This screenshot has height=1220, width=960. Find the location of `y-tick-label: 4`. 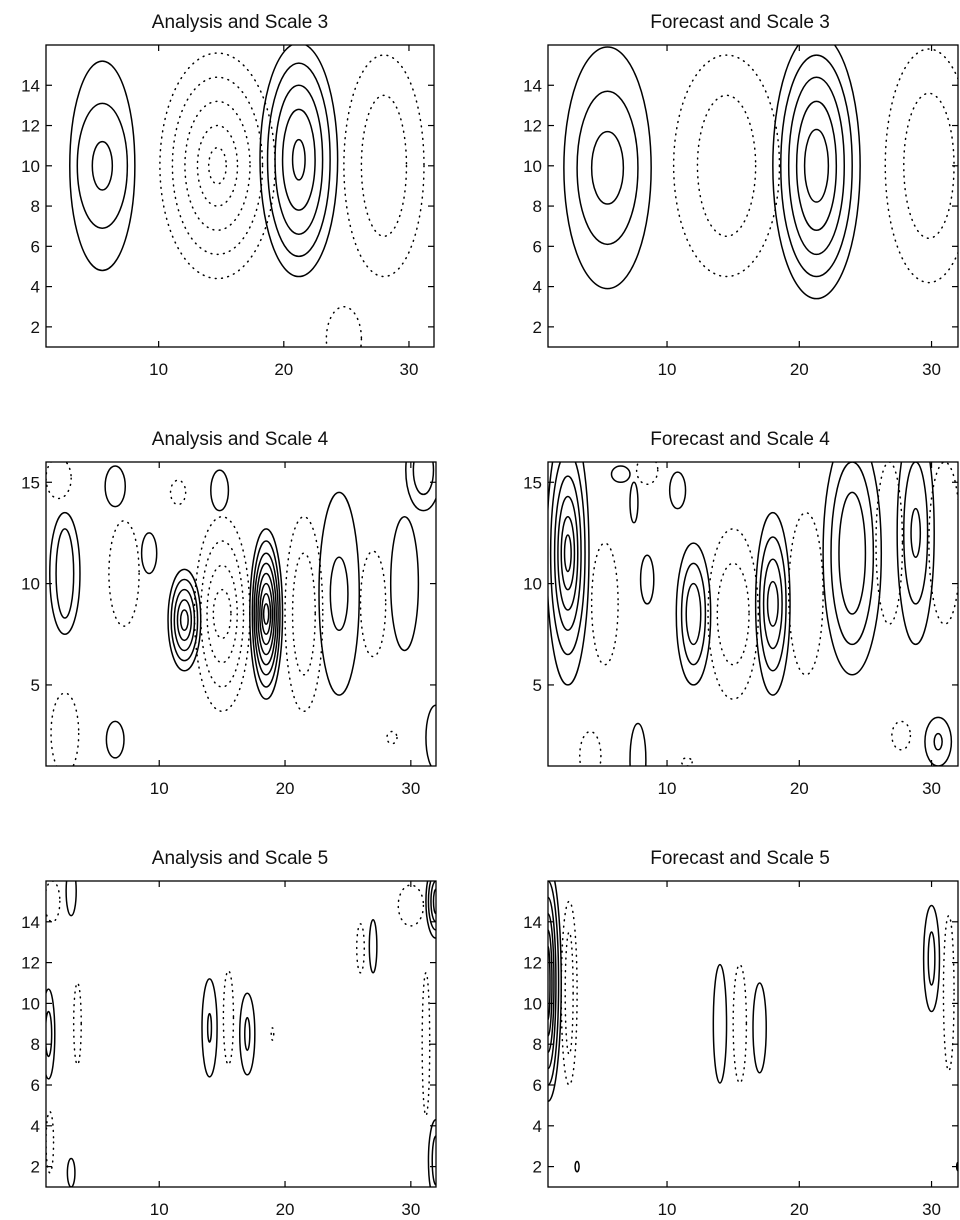

y-tick-label: 4 is located at coordinates (35, 287).